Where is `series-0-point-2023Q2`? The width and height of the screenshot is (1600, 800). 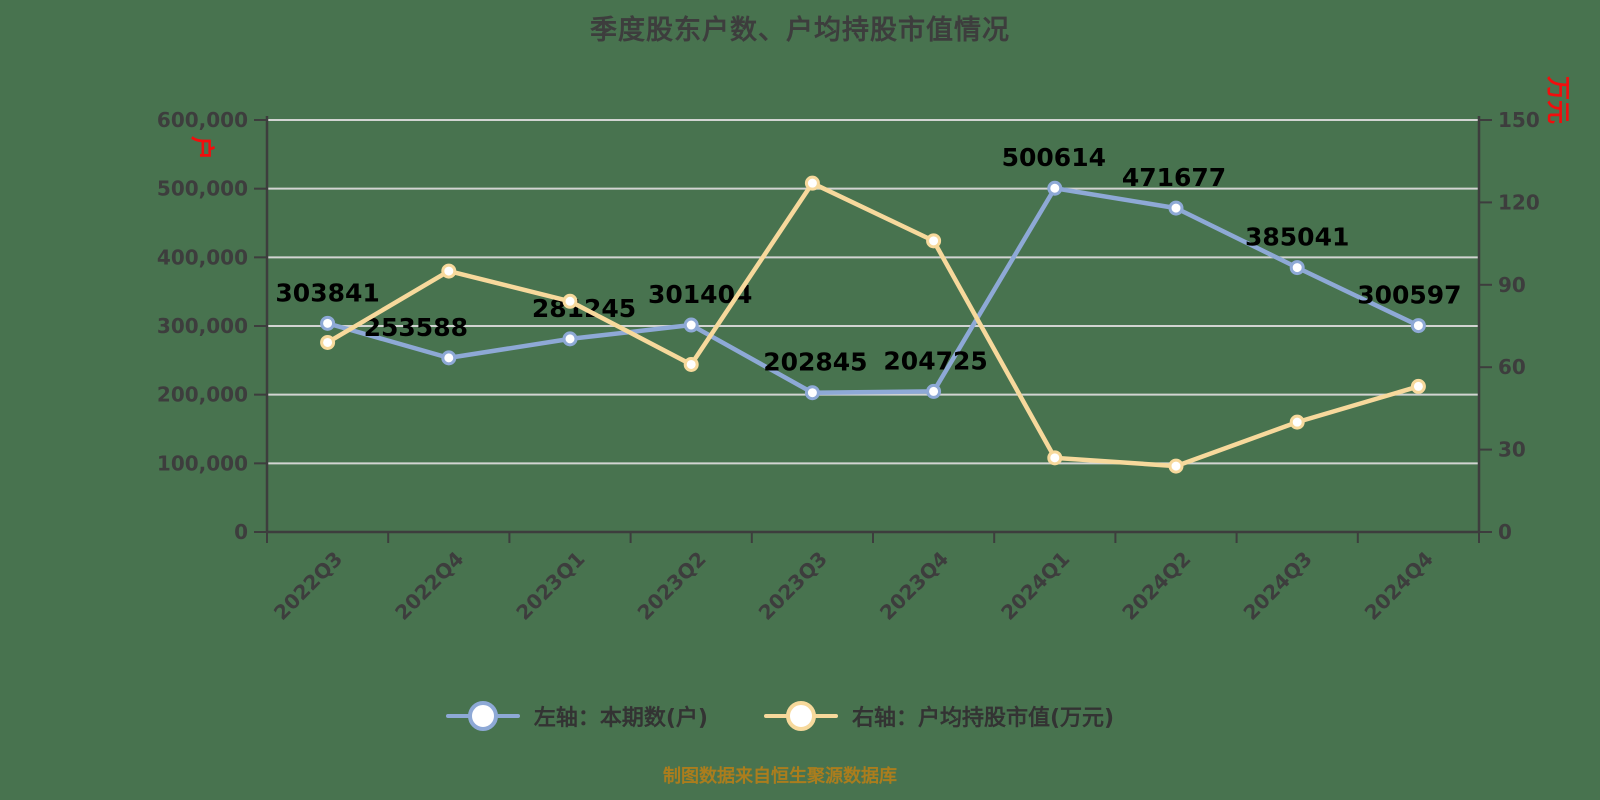
series-0-point-2023Q2 is located at coordinates (691, 325).